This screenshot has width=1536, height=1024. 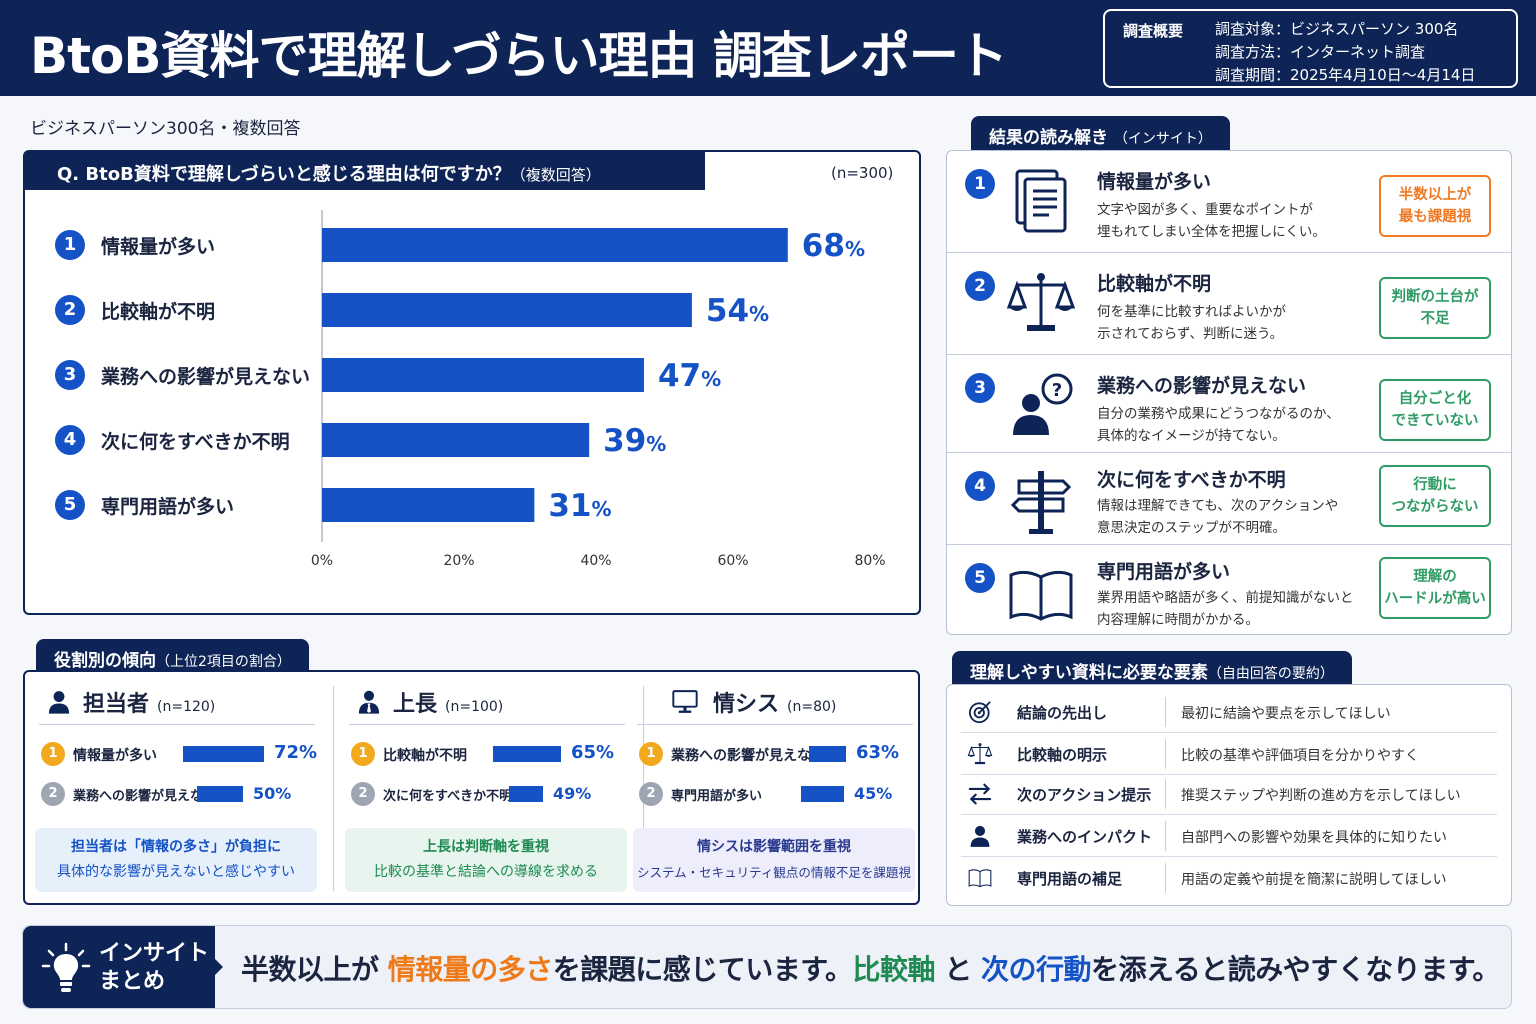 What do you see at coordinates (176, 860) in the screenshot?
I see `role-note: 担当者は「情報の多さ」が負担に 具体的な影響が見えないと感じやすい` at bounding box center [176, 860].